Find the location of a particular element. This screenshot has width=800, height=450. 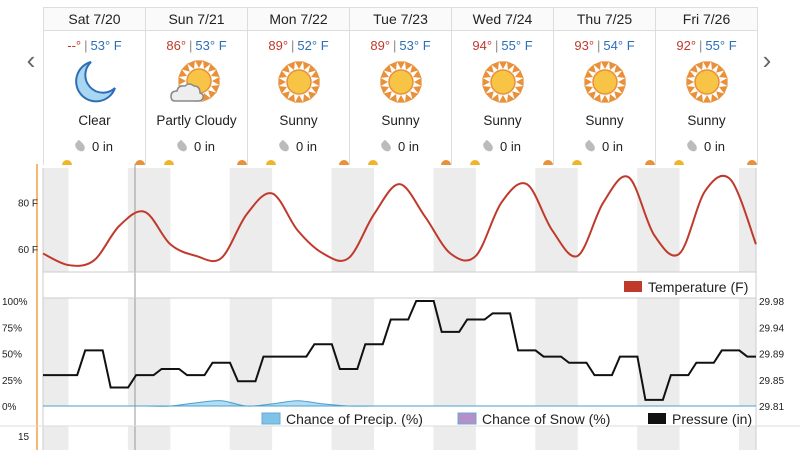

pressure-y-tick: 29.98 is located at coordinates (771, 302).